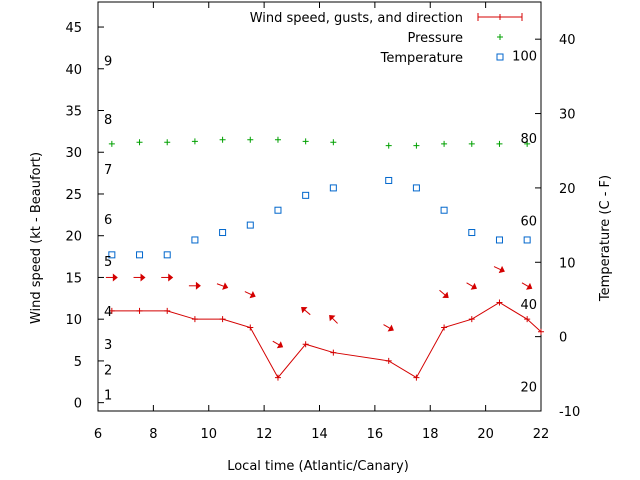 This screenshot has height=480, width=640. I want to click on beaufort-label: 4, so click(108, 312).